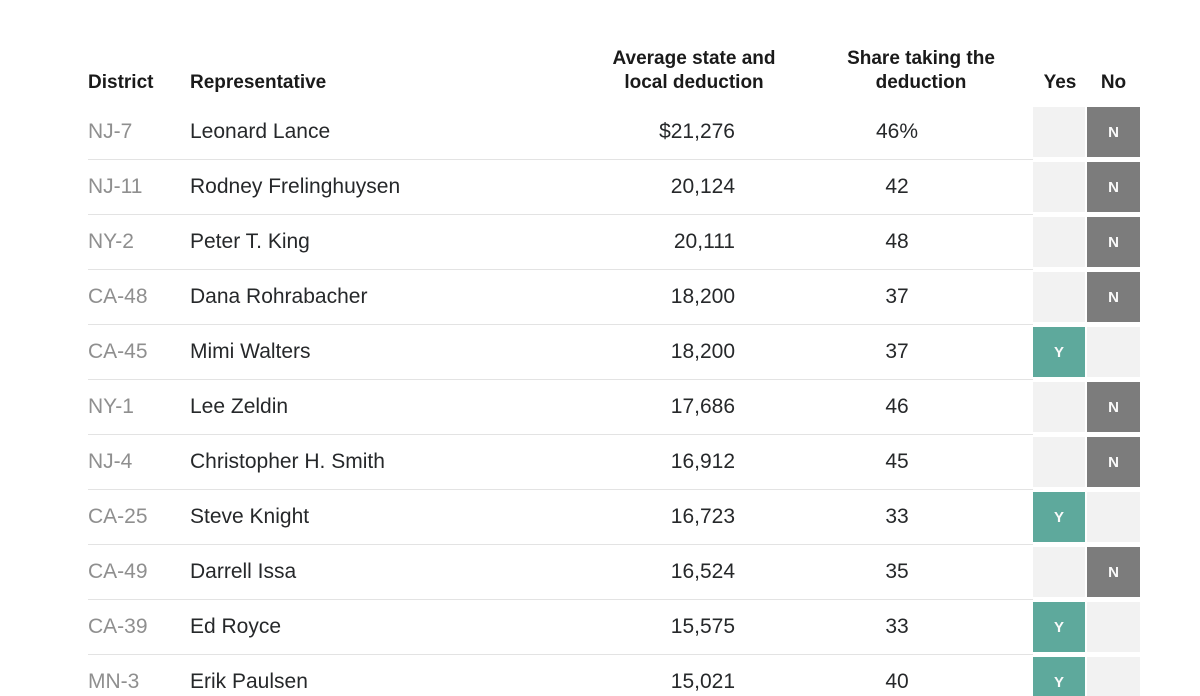  Describe the element at coordinates (694, 52) in the screenshot. I see `column-header-deduction: Average state and local deduction` at that location.